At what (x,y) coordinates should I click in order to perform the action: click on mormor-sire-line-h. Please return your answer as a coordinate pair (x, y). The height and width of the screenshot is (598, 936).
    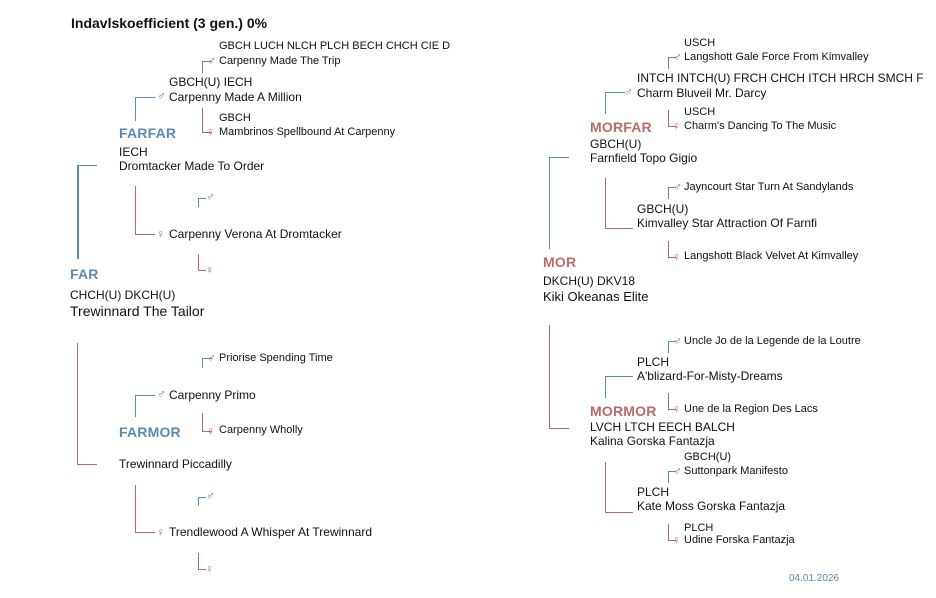
    Looking at the image, I should click on (619, 376).